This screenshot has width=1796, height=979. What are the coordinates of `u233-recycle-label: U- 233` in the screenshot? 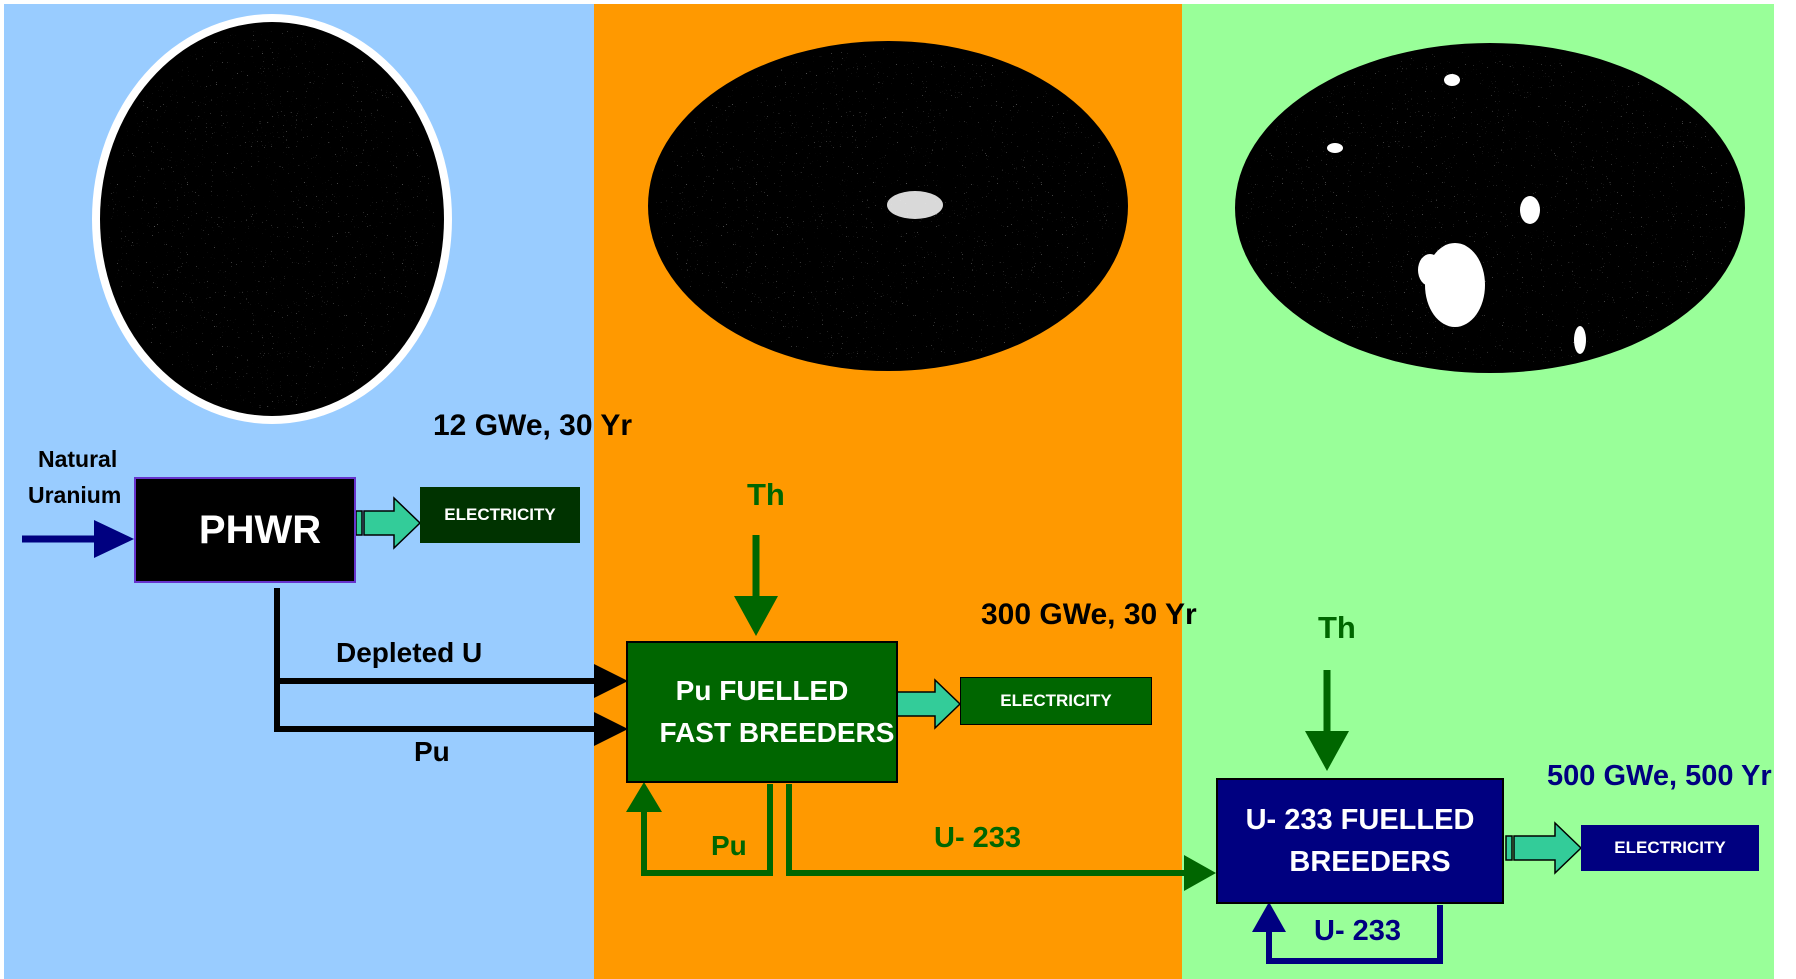 It's located at (1358, 931).